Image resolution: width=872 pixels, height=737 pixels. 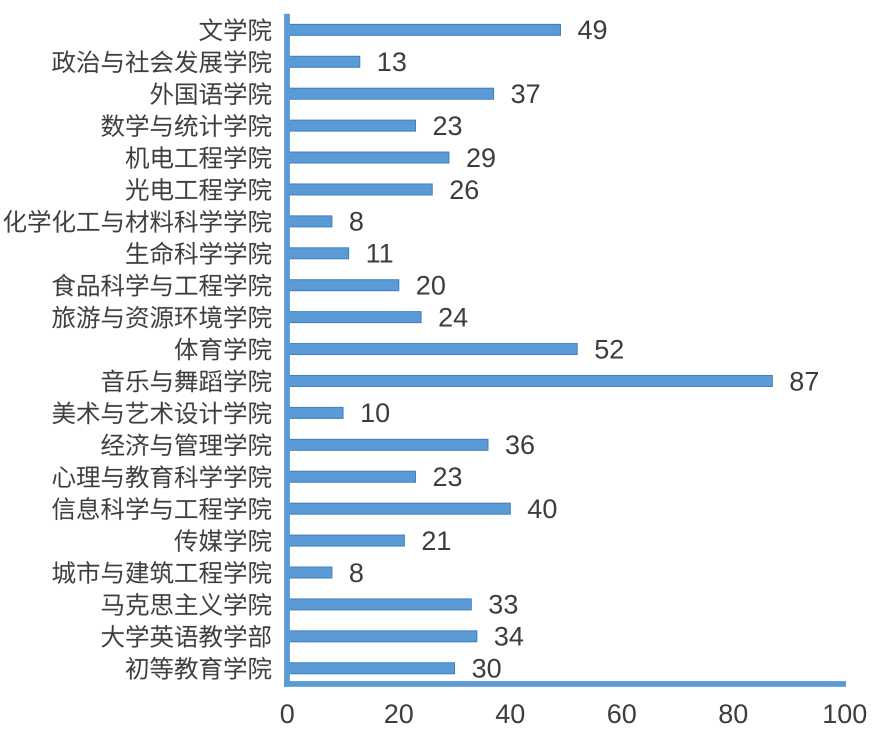 What do you see at coordinates (392, 62) in the screenshot?
I see `svg-text: 13` at bounding box center [392, 62].